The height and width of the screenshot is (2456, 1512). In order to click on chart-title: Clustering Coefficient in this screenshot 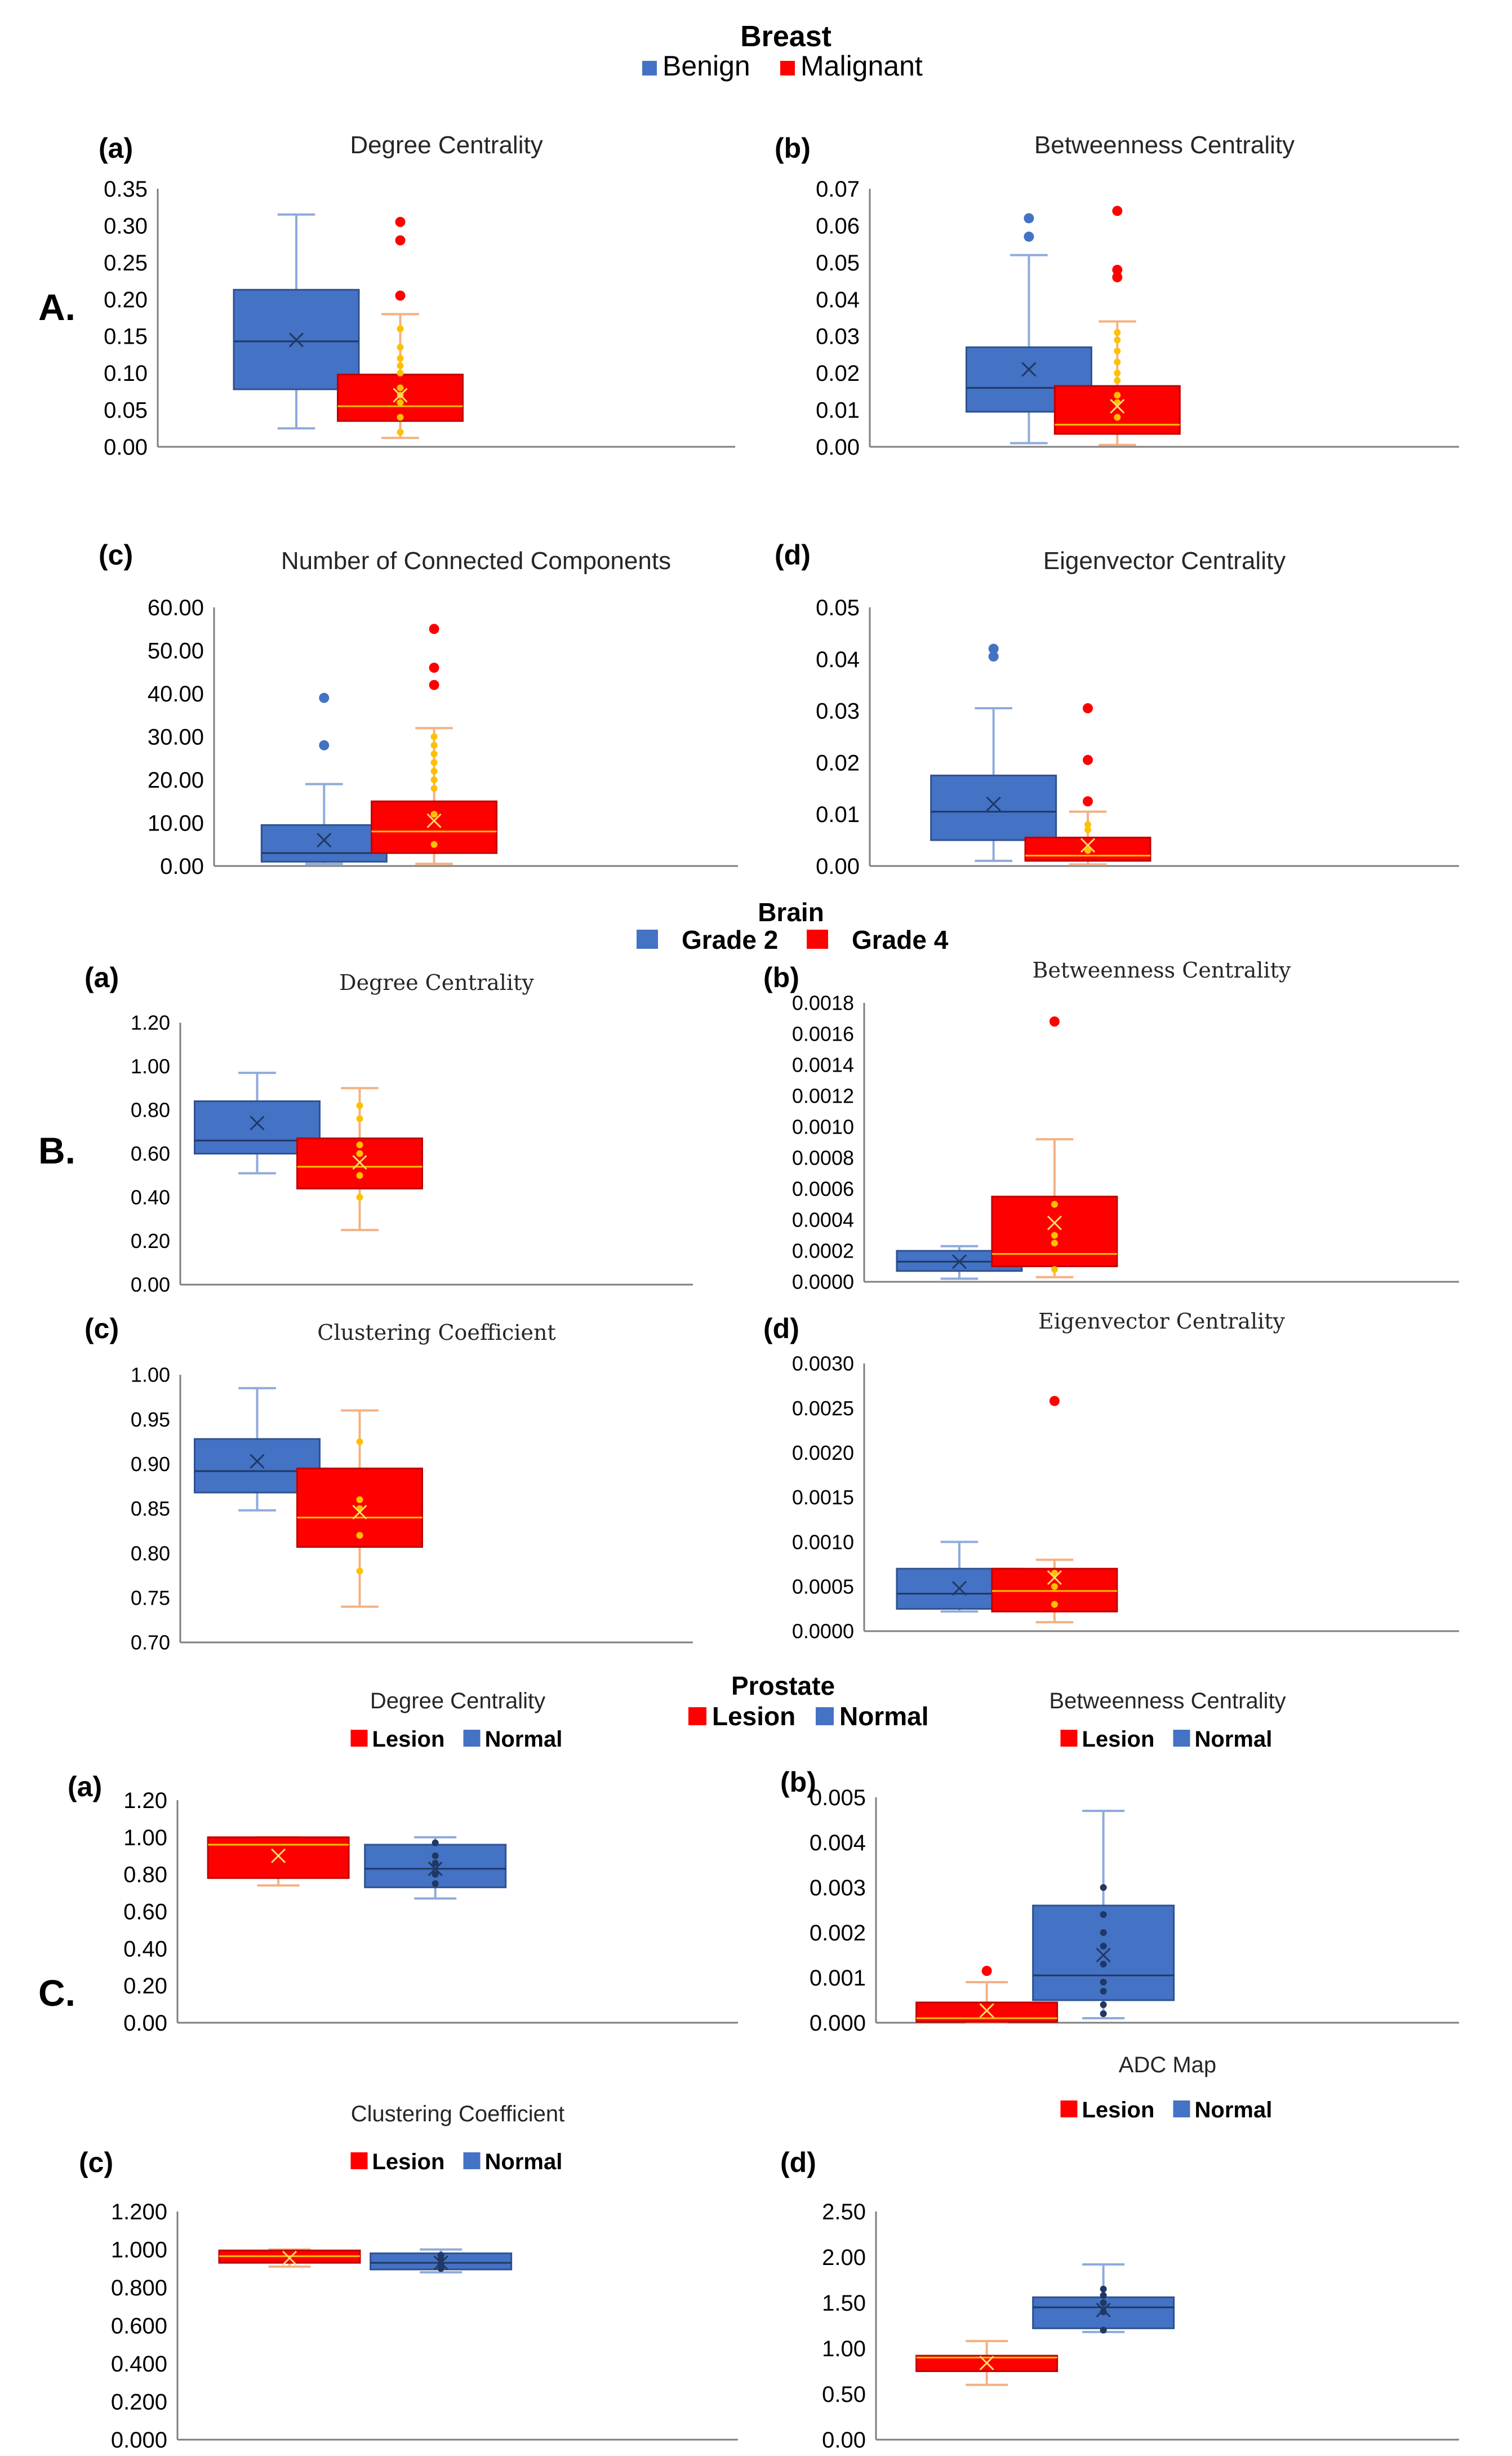, I will do `click(457, 2114)`.